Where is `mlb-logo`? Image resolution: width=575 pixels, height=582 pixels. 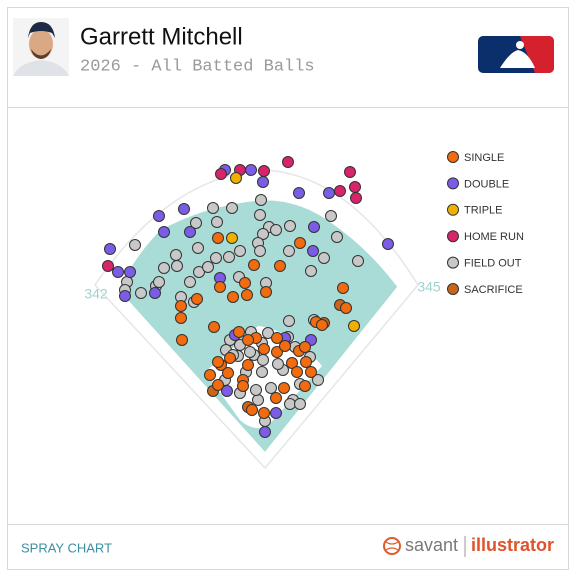 mlb-logo is located at coordinates (516, 54).